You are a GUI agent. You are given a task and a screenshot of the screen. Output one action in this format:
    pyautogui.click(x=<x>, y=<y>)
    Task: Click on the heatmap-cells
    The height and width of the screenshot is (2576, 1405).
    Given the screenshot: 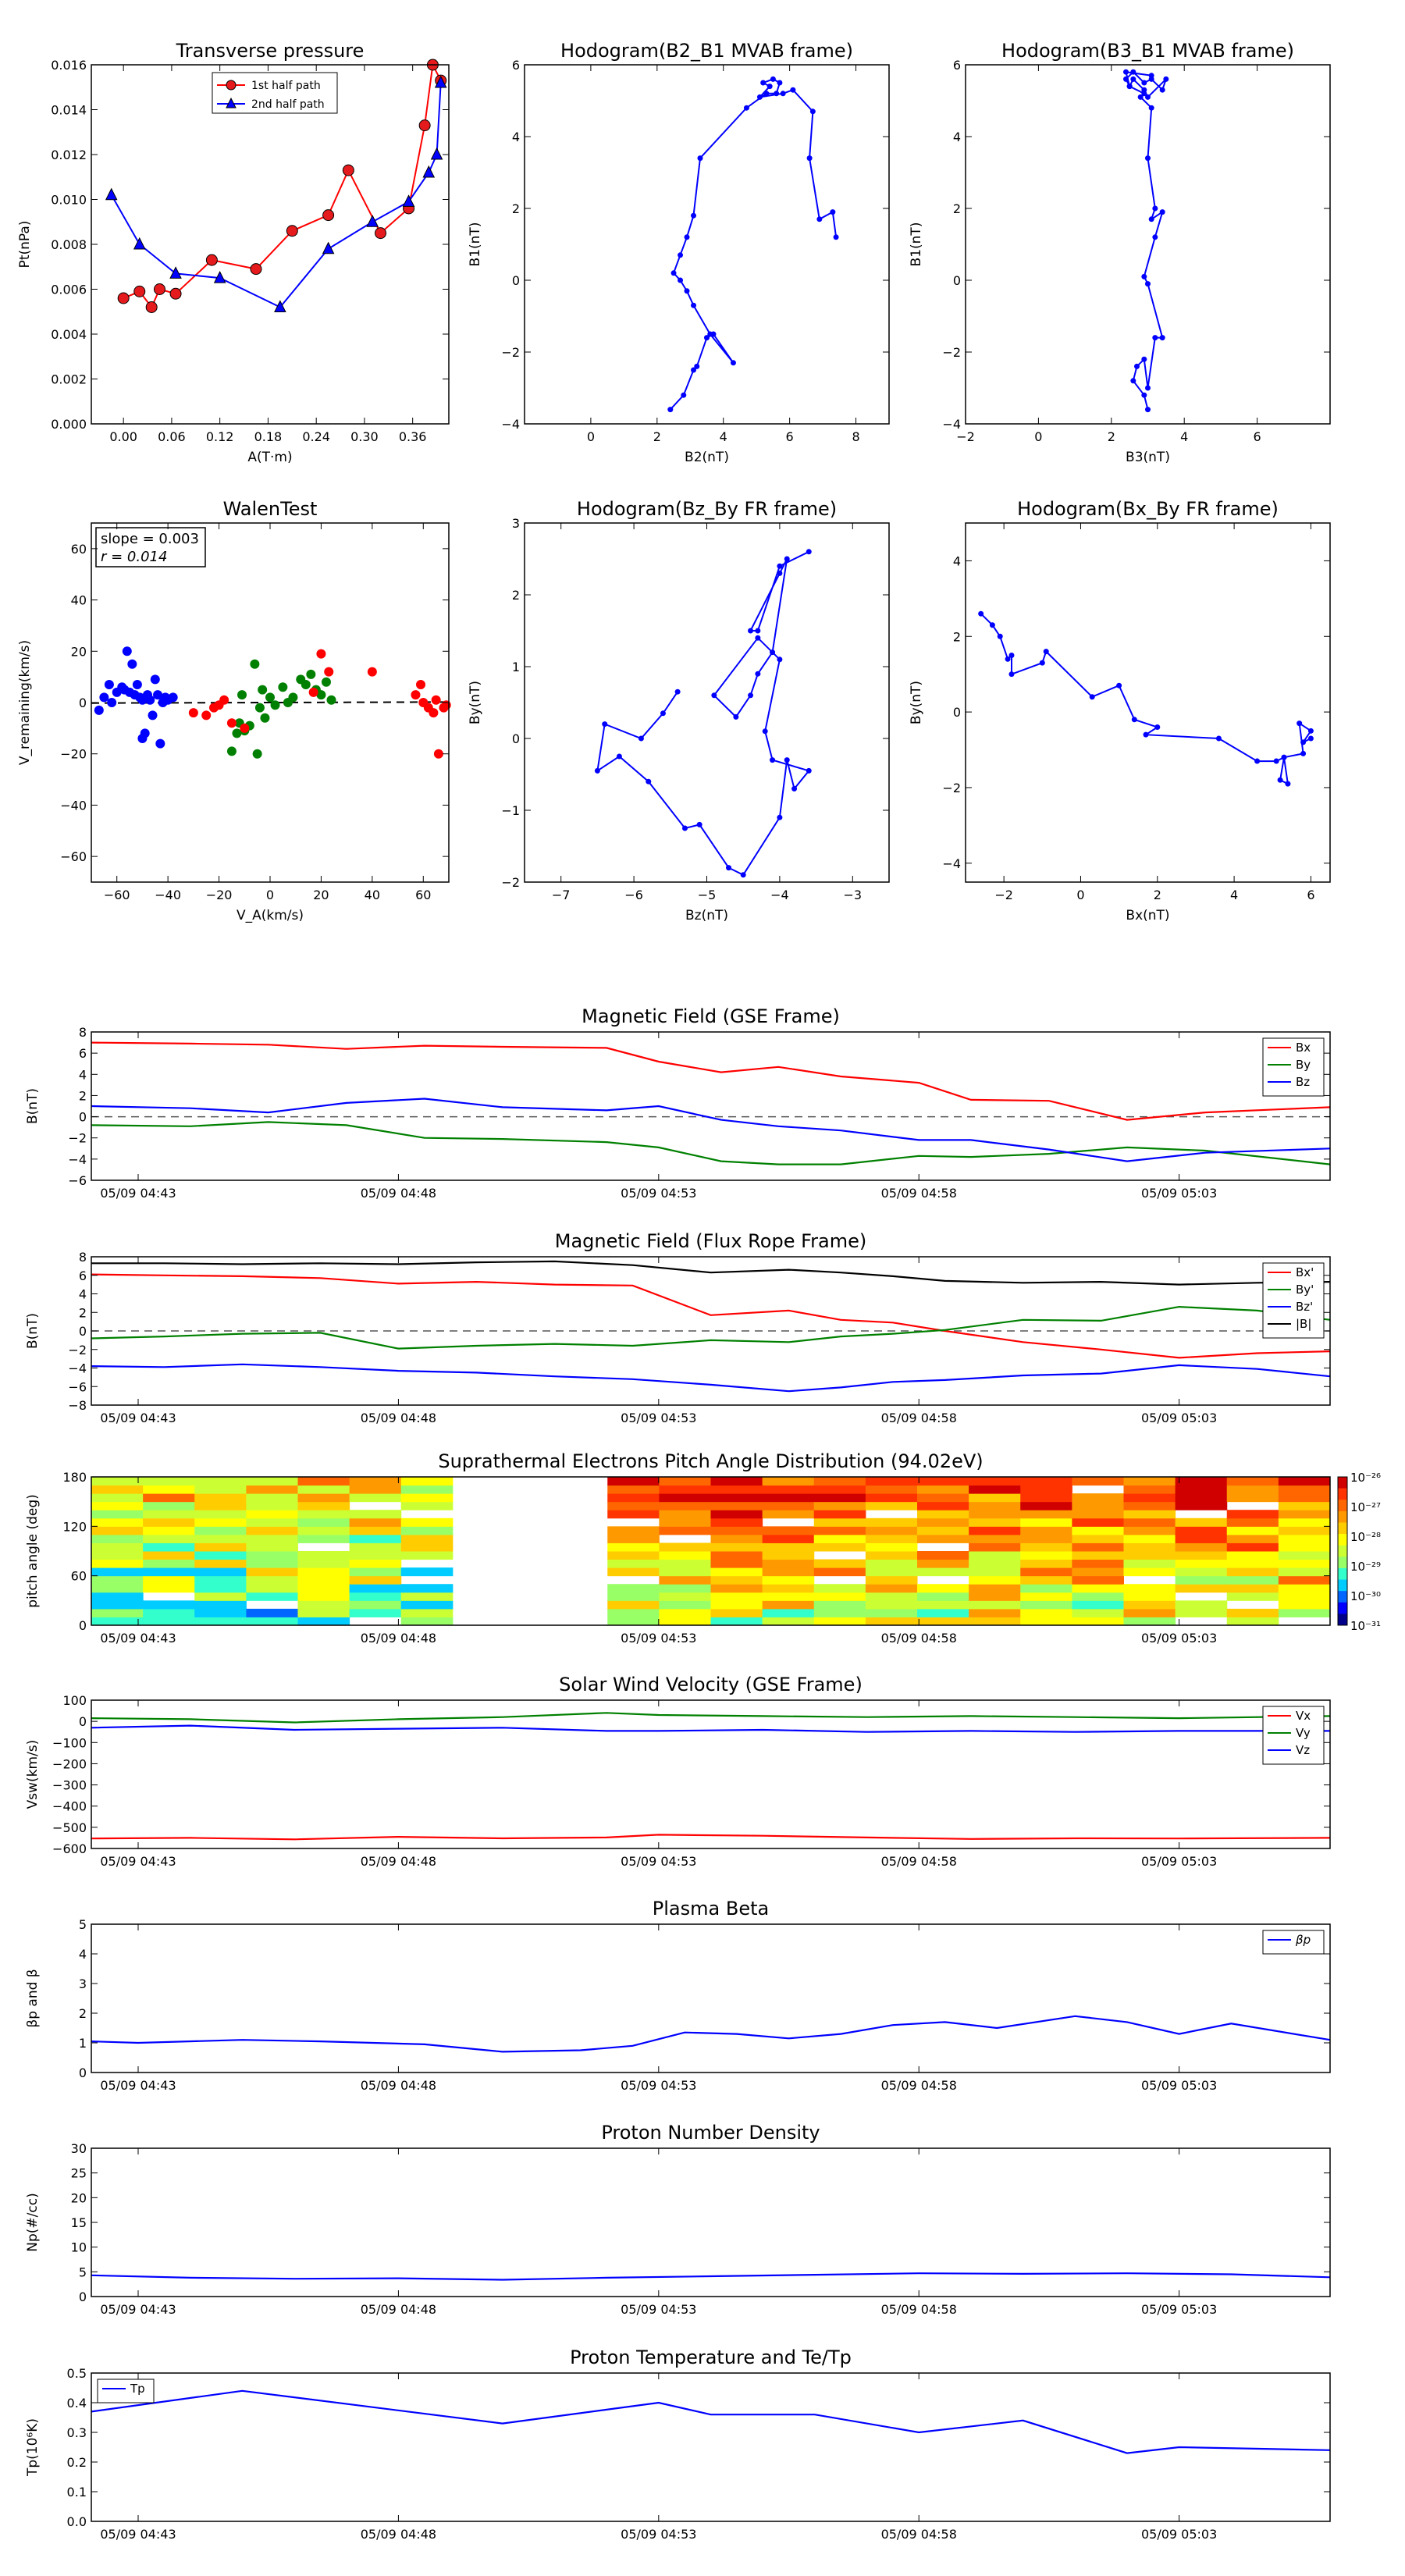 What is the action you would take?
    pyautogui.click(x=711, y=1551)
    